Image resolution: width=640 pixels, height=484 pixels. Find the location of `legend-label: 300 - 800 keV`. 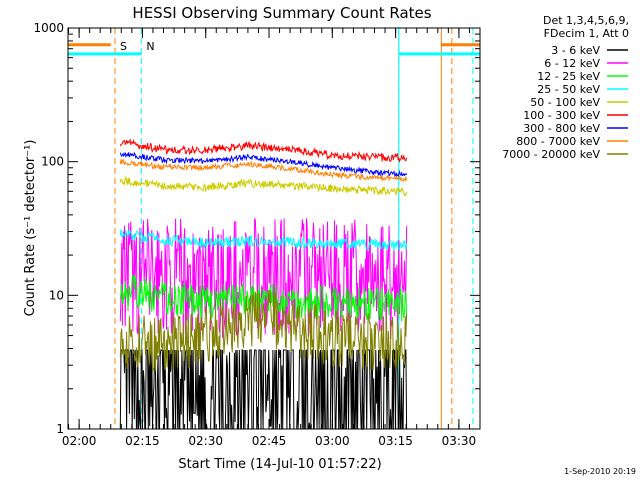

legend-label: 300 - 800 keV is located at coordinates (561, 128).